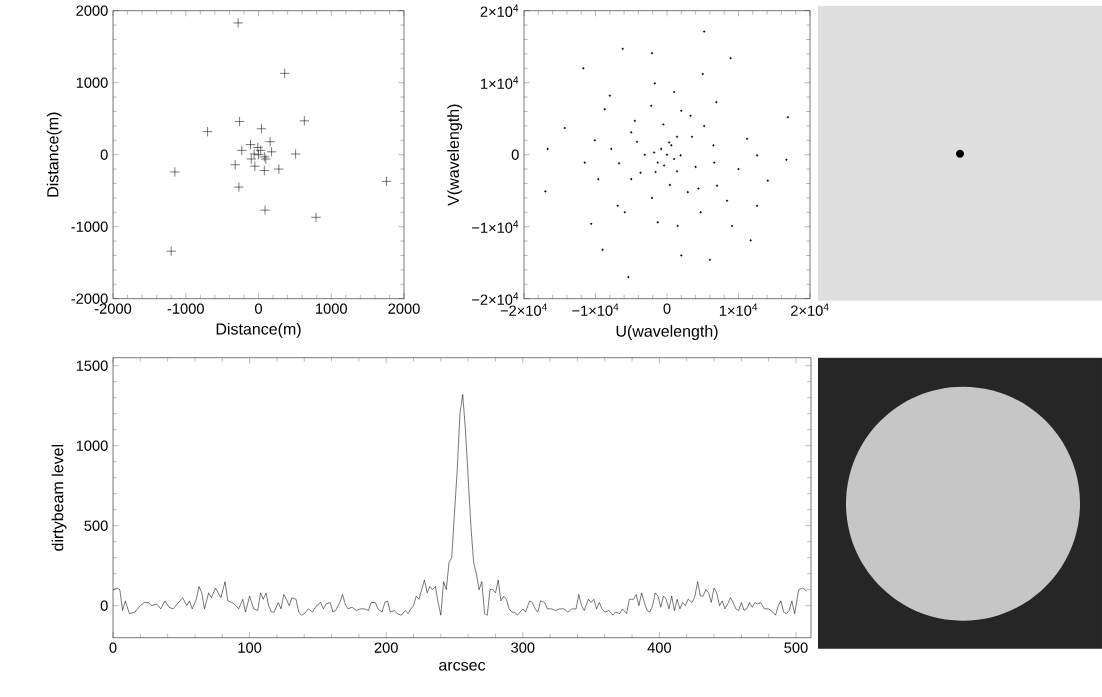 The width and height of the screenshot is (1102, 697). Describe the element at coordinates (258, 330) in the screenshot. I see `x-axis-title: Distance(m)` at that location.